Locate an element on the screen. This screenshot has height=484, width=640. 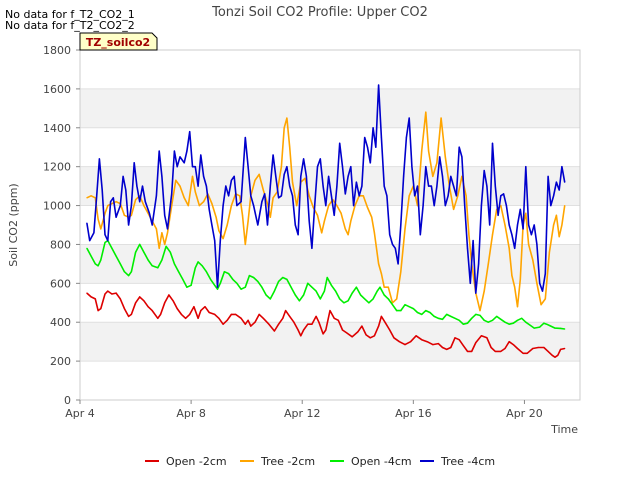
series-open-4cm is located at coordinates (326, 284).